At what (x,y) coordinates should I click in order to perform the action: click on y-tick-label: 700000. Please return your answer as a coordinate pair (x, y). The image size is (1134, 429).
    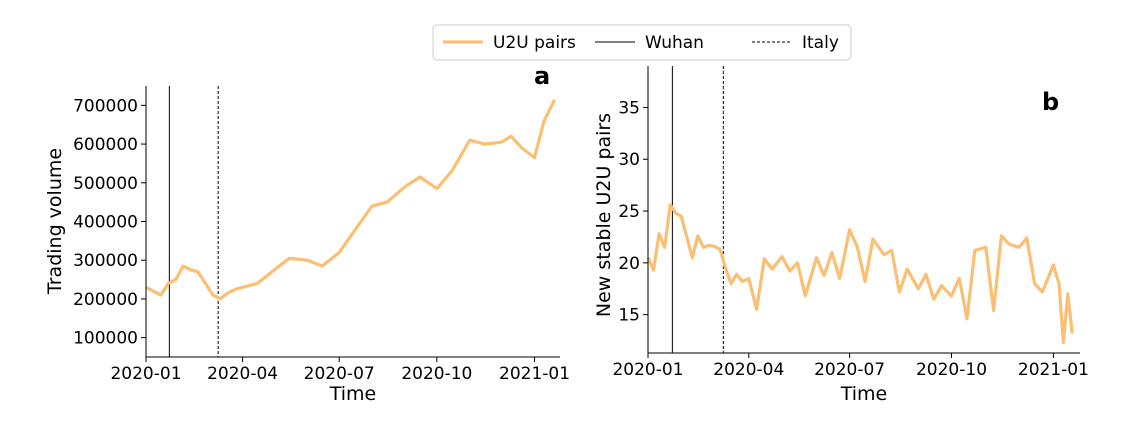
    Looking at the image, I should click on (105, 106).